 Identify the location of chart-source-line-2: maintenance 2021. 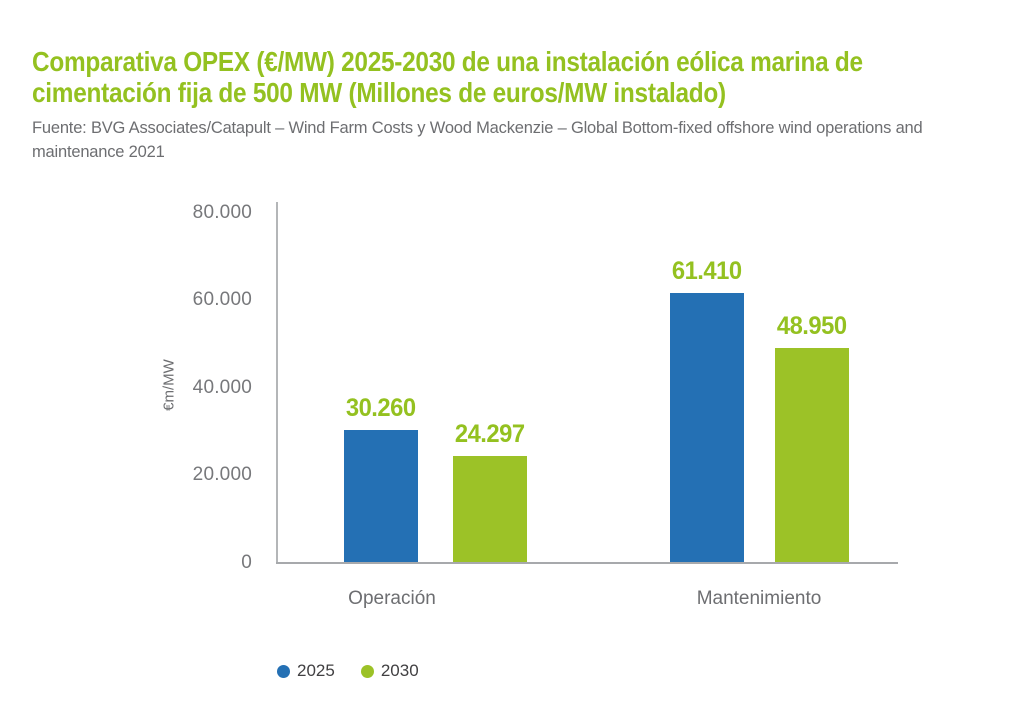
(98, 151).